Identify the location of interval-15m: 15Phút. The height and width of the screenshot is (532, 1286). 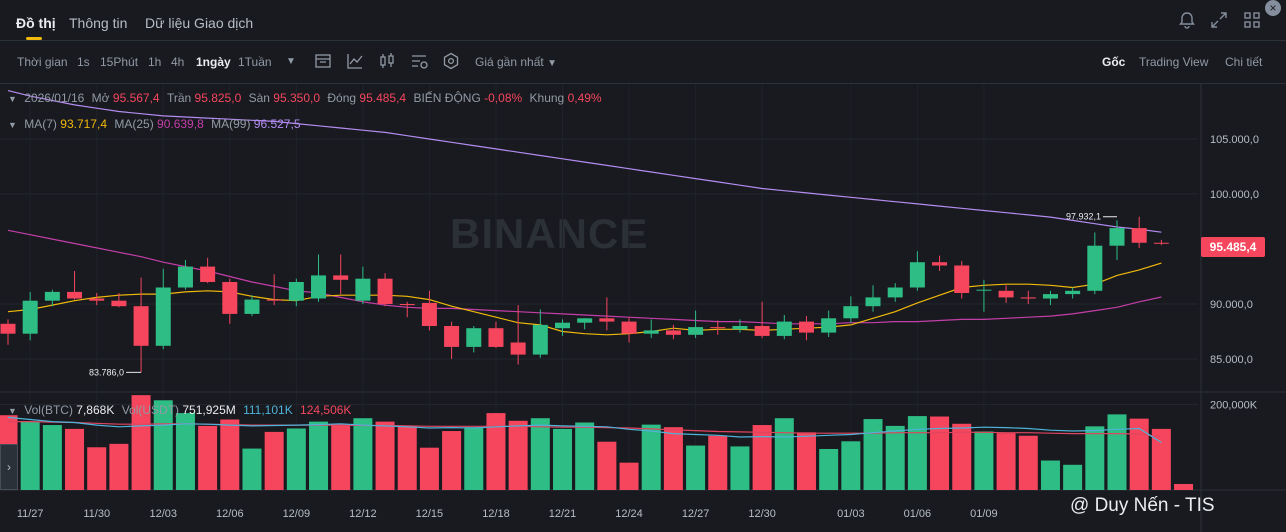
(119, 62).